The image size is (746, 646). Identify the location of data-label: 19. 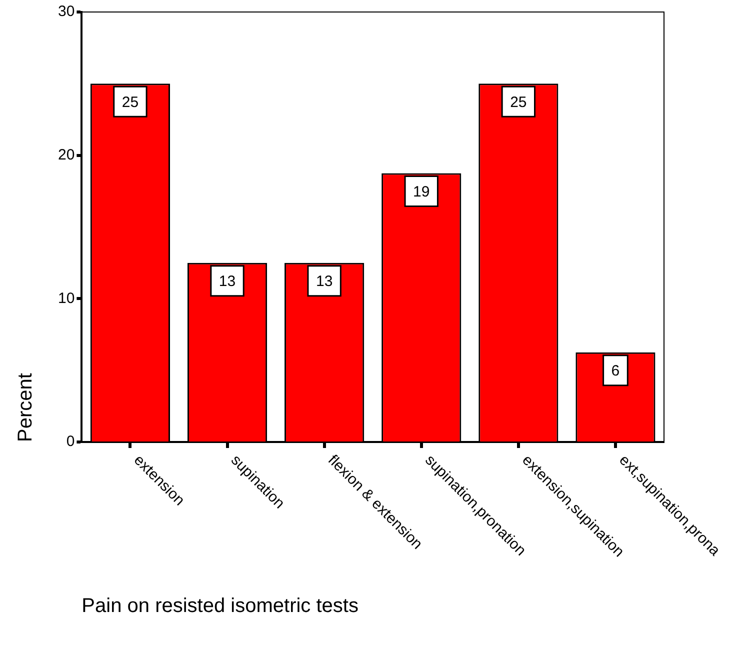
(421, 191).